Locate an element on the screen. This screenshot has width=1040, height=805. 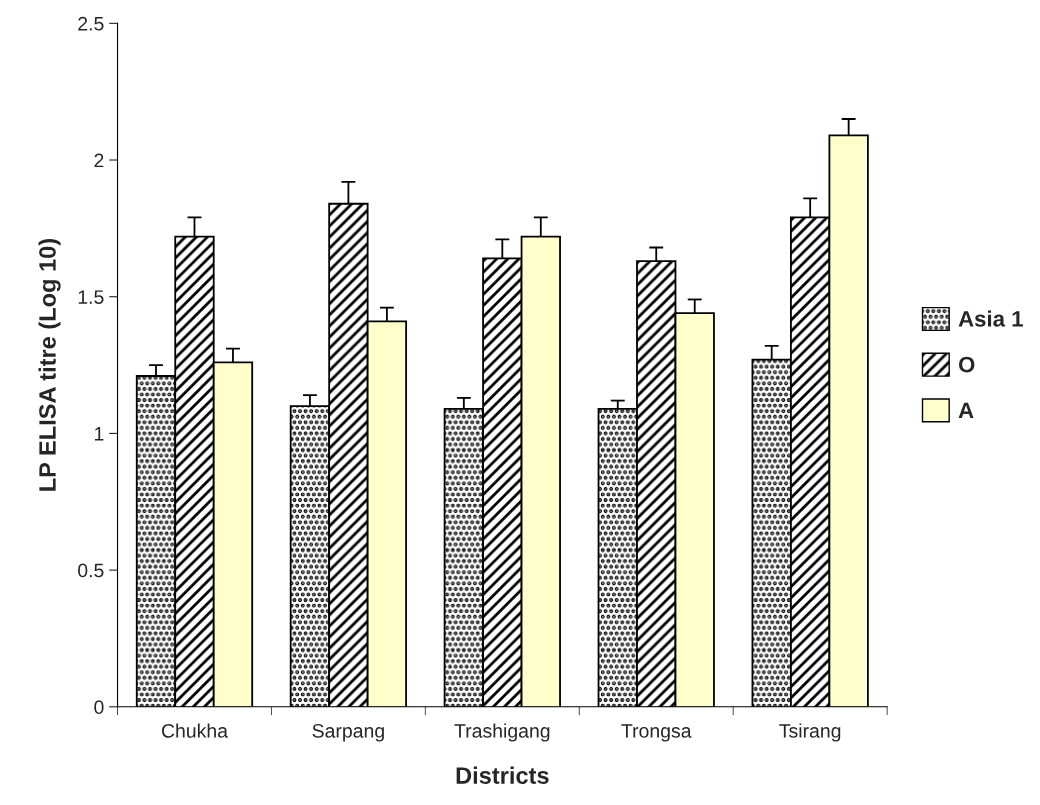
y-tick-label: 0.5 is located at coordinates (91, 570).